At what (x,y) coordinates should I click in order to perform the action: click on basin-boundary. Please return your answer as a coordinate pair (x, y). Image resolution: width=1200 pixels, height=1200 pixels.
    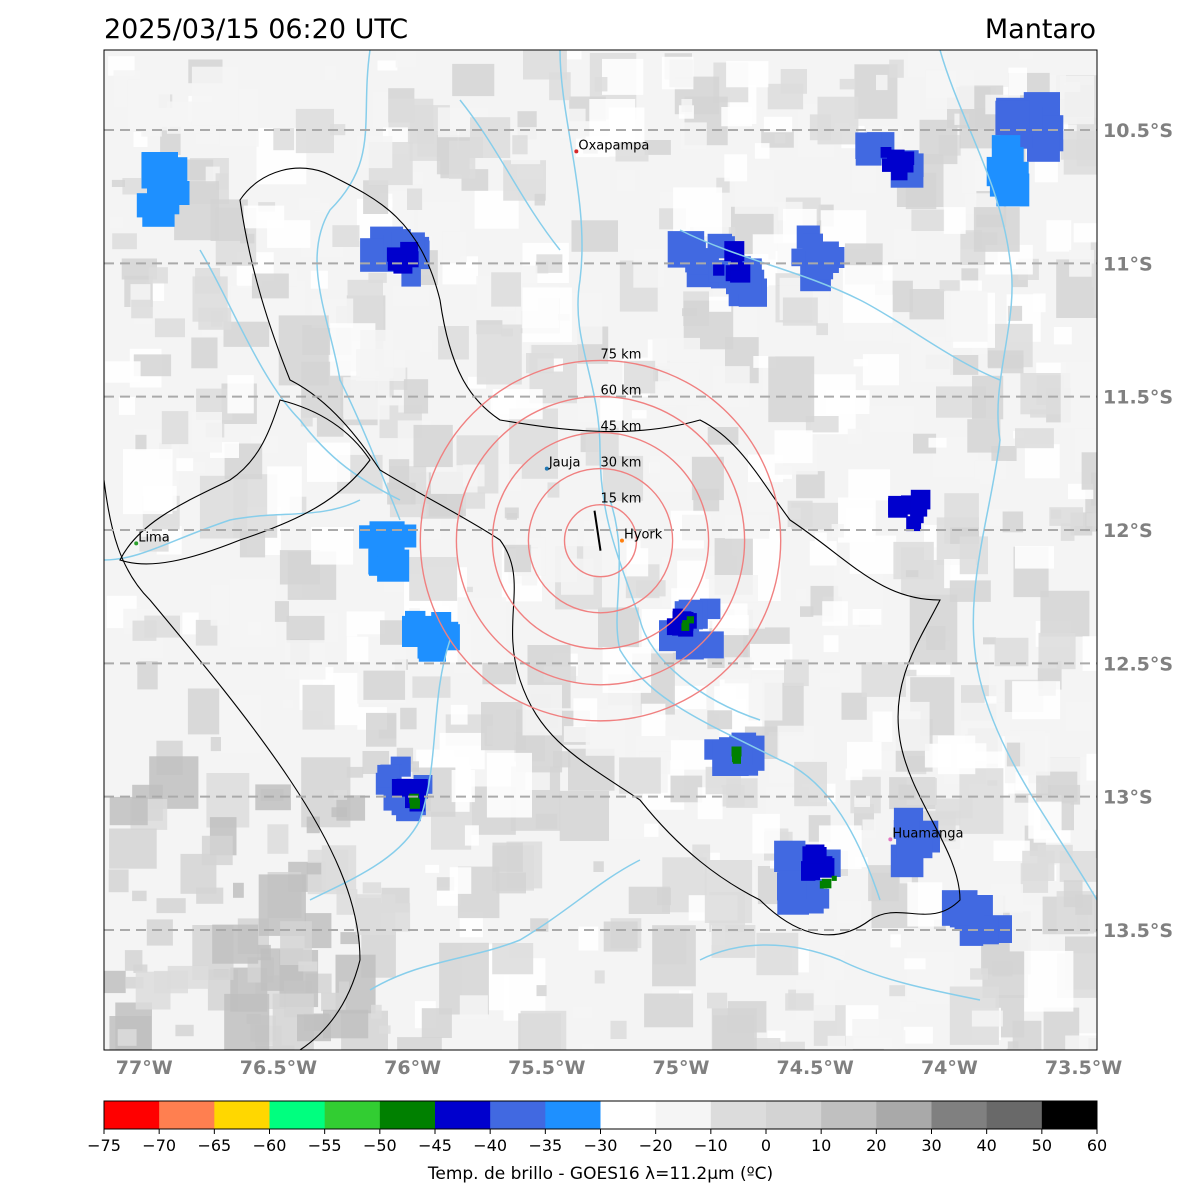
    Looking at the image, I should click on (232, 764).